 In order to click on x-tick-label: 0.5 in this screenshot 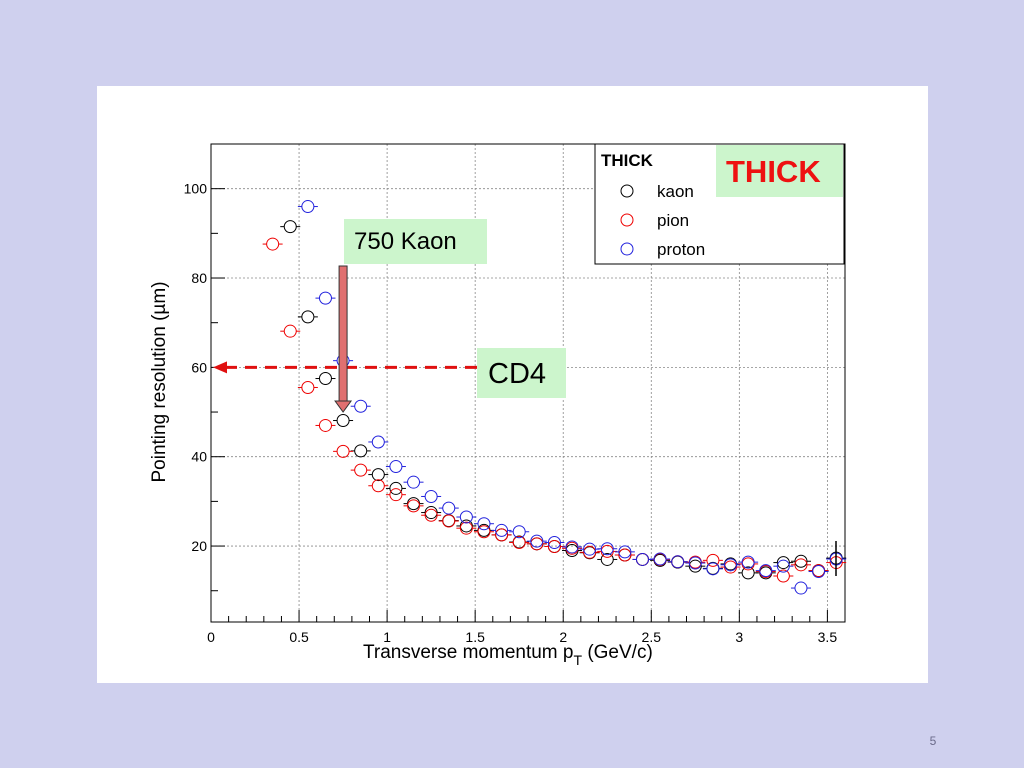, I will do `click(299, 637)`.